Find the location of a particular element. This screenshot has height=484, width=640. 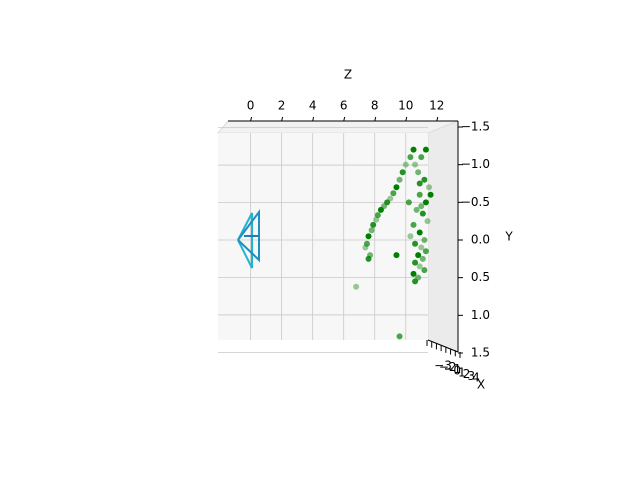

x-tick-label: 4 is located at coordinates (476, 378).